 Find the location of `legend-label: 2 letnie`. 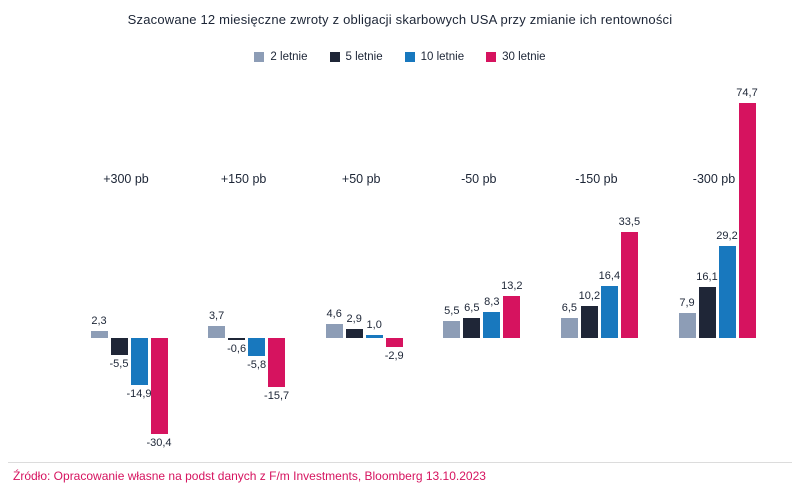

legend-label: 2 letnie is located at coordinates (289, 57).